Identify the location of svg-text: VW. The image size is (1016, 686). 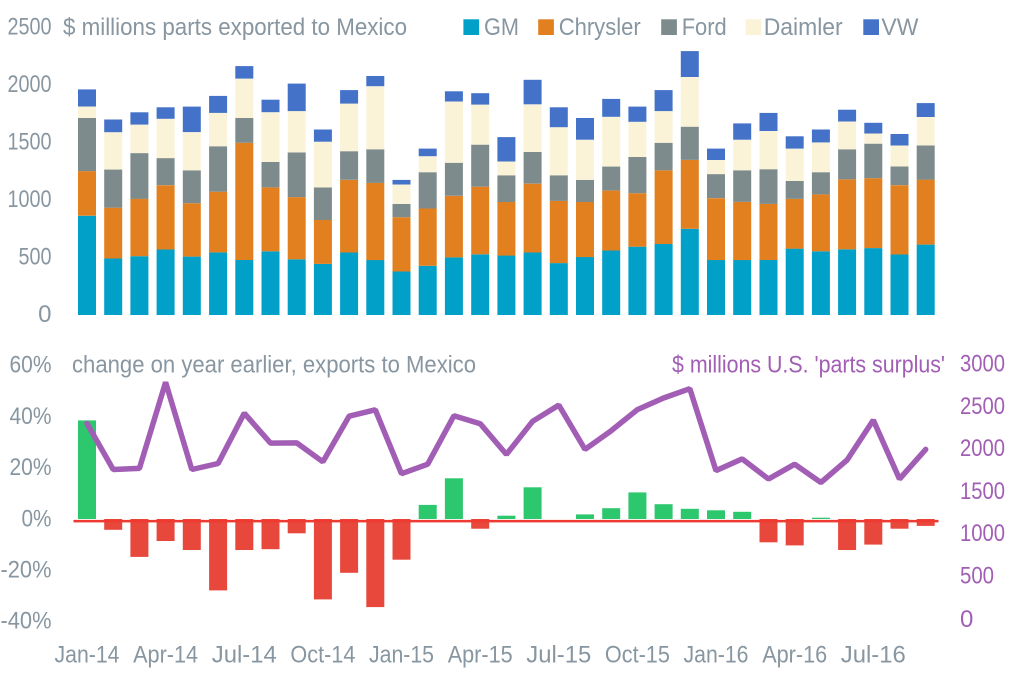
(899, 27).